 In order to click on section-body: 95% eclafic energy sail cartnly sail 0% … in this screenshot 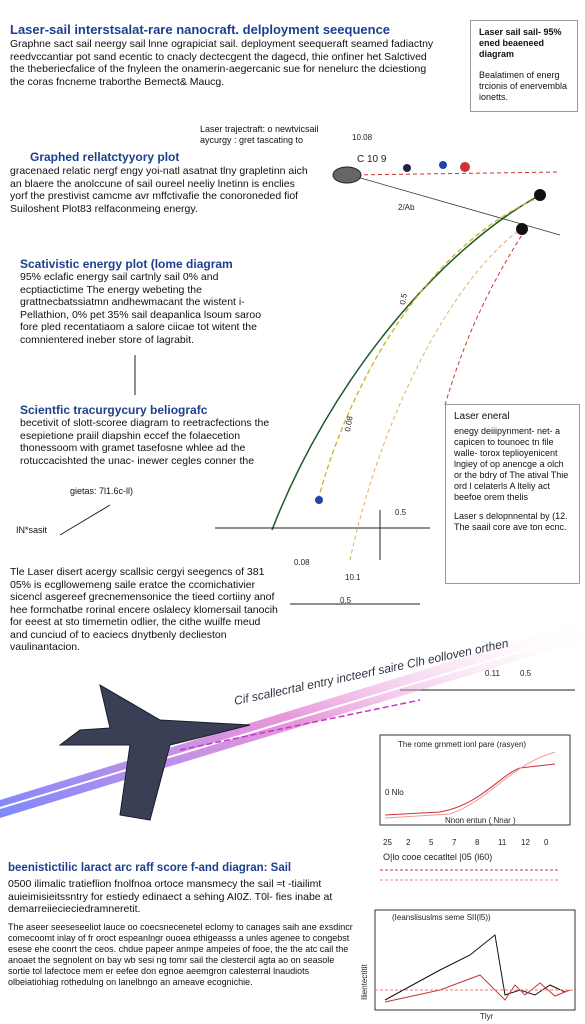, I will do `click(141, 308)`.